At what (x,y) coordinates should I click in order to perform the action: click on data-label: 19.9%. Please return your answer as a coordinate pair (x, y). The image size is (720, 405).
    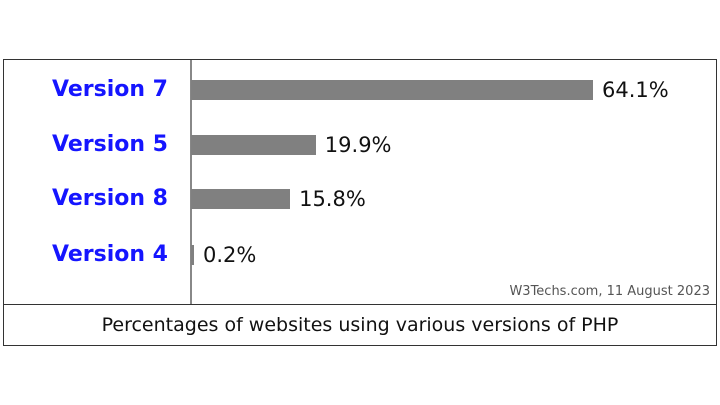
    Looking at the image, I should click on (358, 145).